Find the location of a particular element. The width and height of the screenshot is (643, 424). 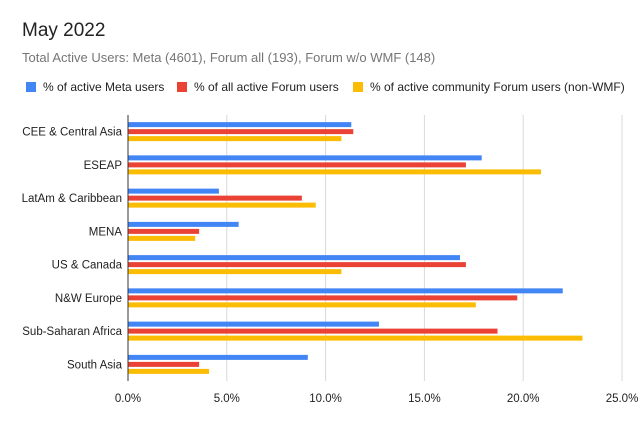

category-label: US & Canada is located at coordinates (87, 266).